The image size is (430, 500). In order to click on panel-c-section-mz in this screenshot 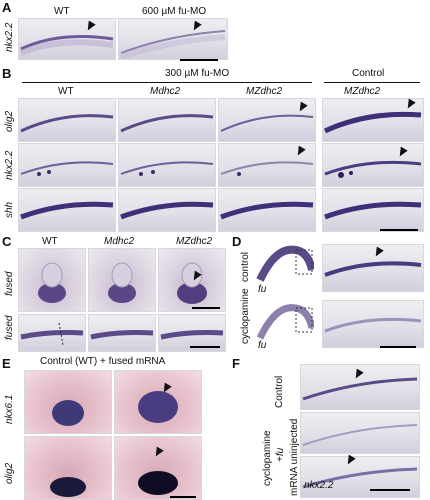, I will do `click(192, 280)`.